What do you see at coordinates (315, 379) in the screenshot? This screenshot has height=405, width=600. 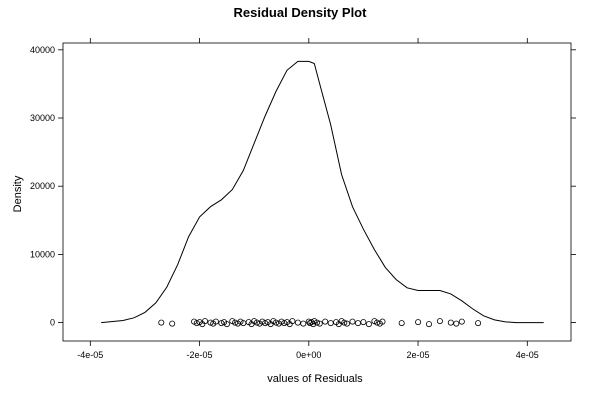 I see `x-axis-label: values of Residuals` at bounding box center [315, 379].